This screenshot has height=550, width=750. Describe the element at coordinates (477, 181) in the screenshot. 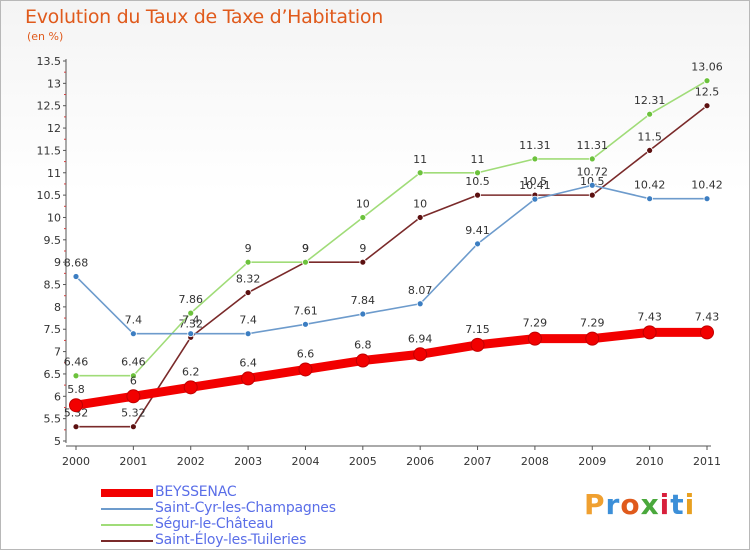

I see `data-label: 10.5` at that location.